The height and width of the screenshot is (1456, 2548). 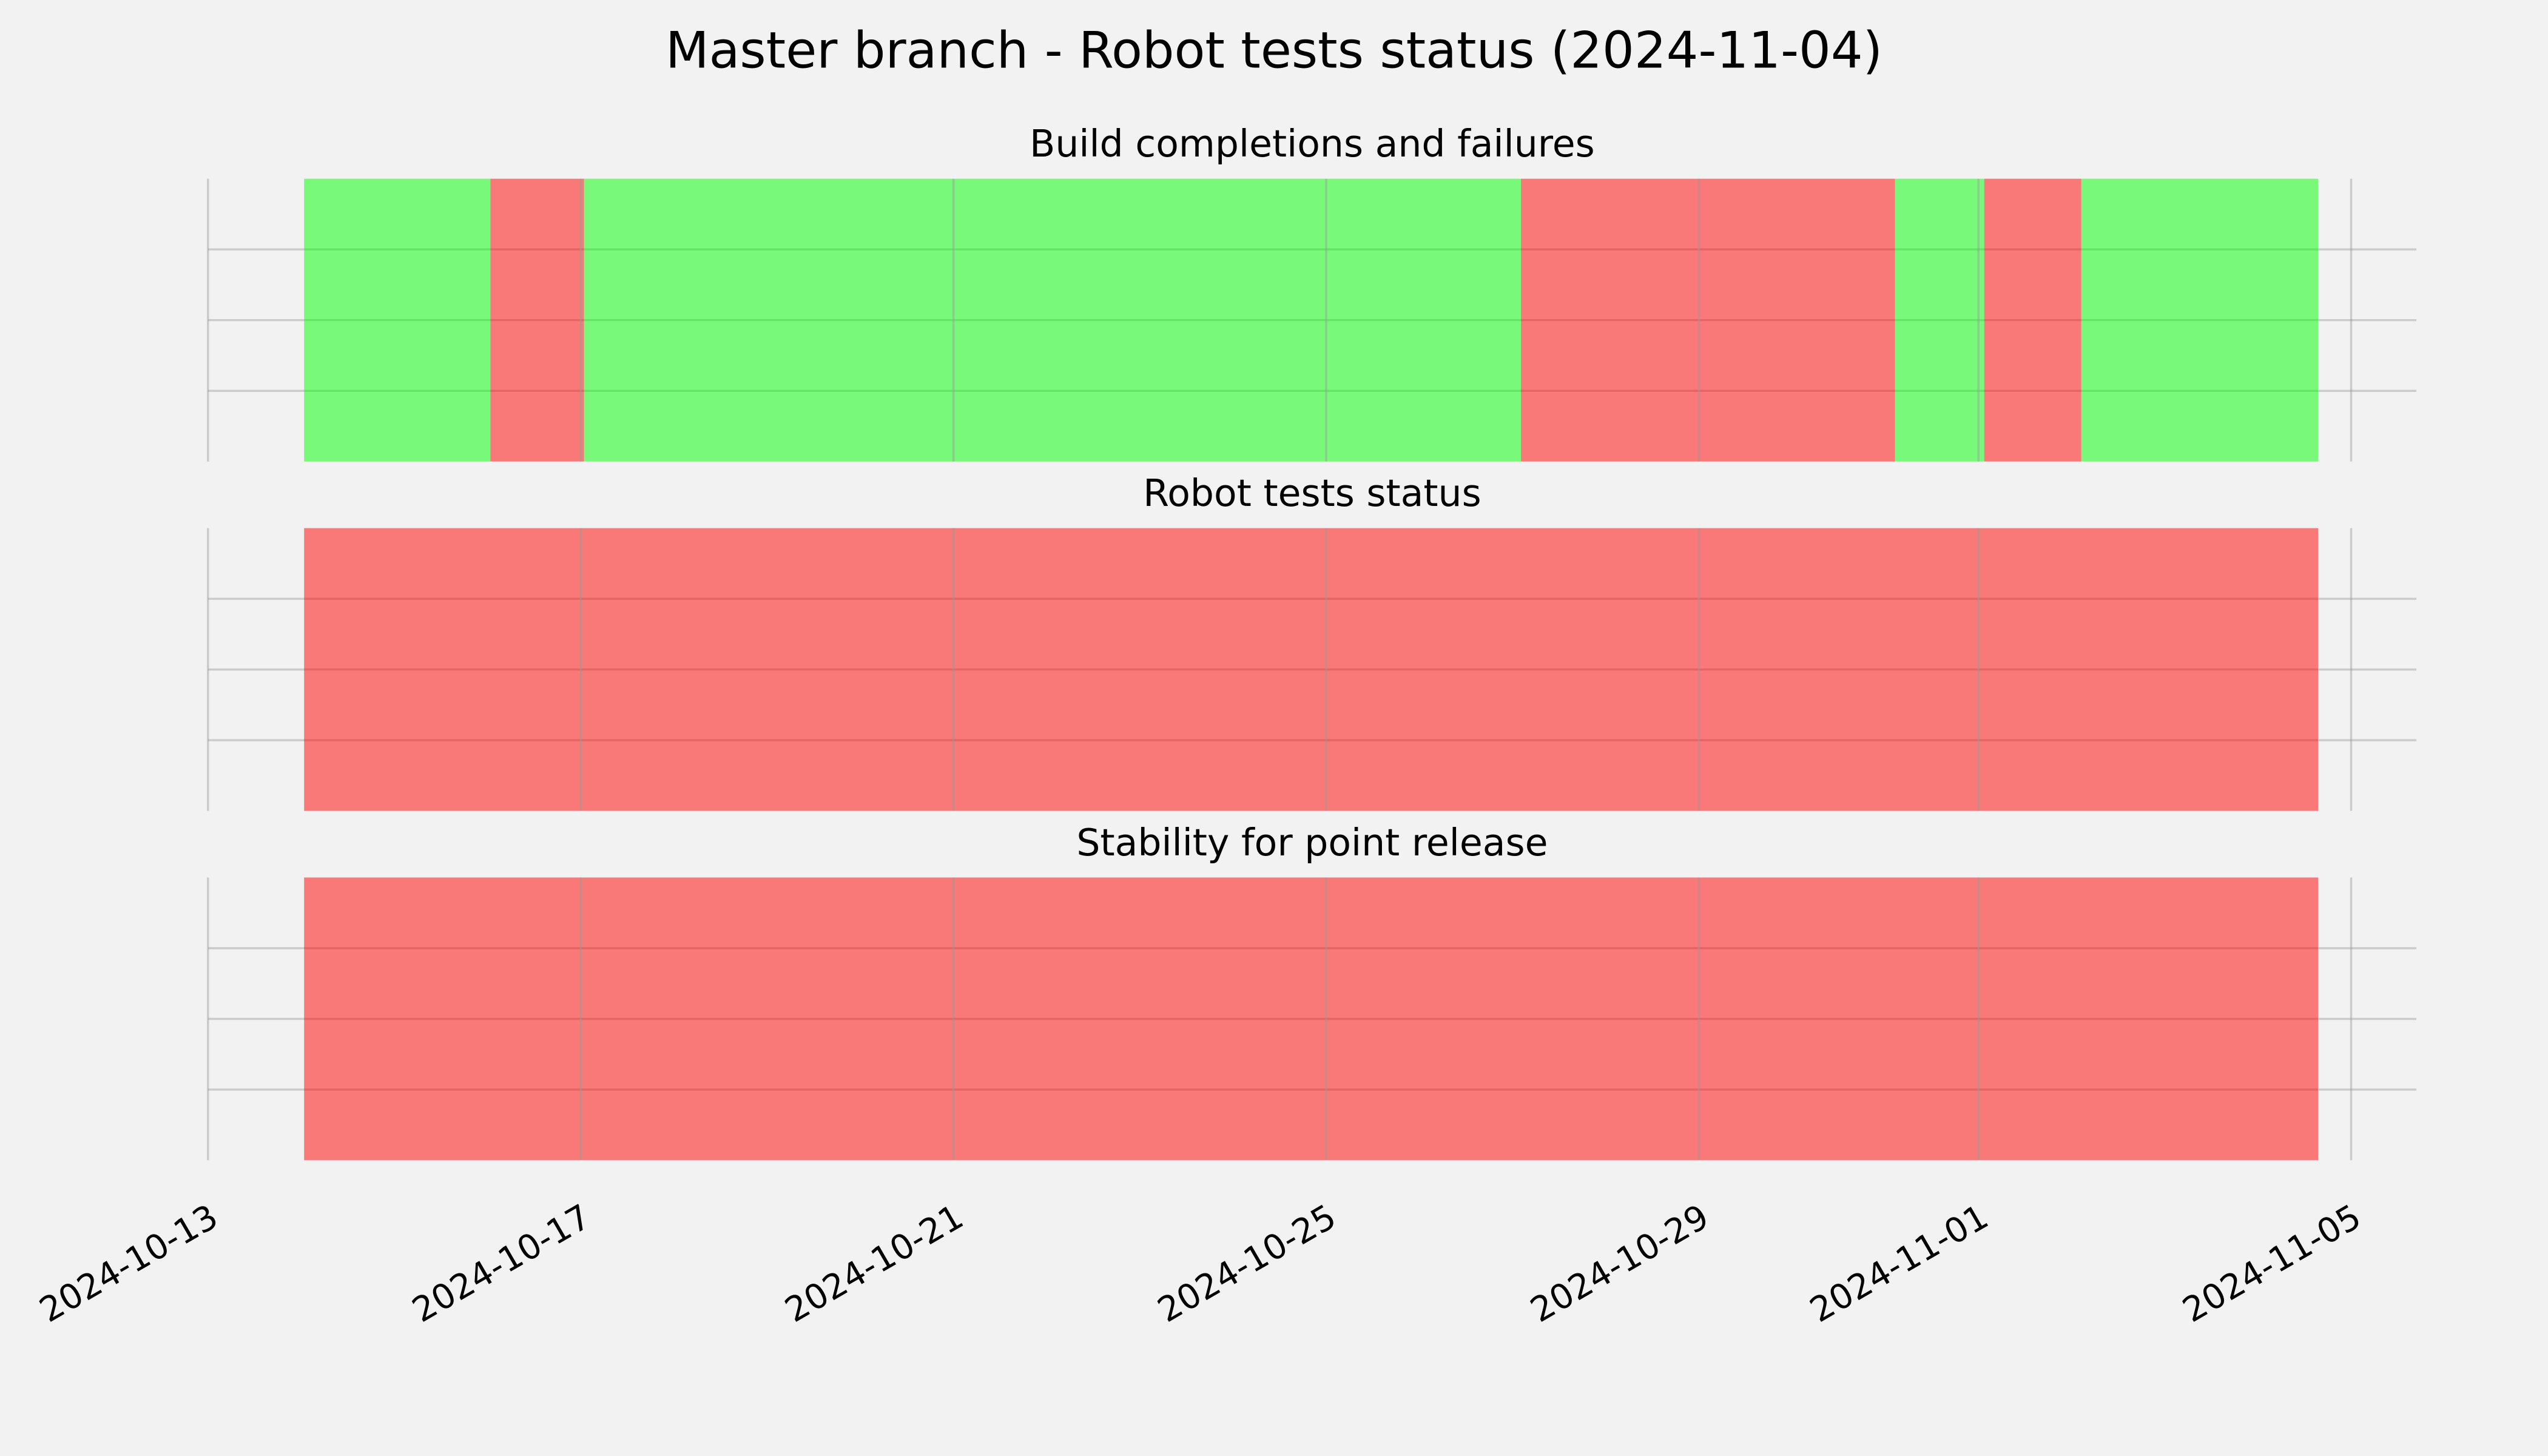 What do you see at coordinates (1312, 144) in the screenshot?
I see `panel-title: Build completions and failures` at bounding box center [1312, 144].